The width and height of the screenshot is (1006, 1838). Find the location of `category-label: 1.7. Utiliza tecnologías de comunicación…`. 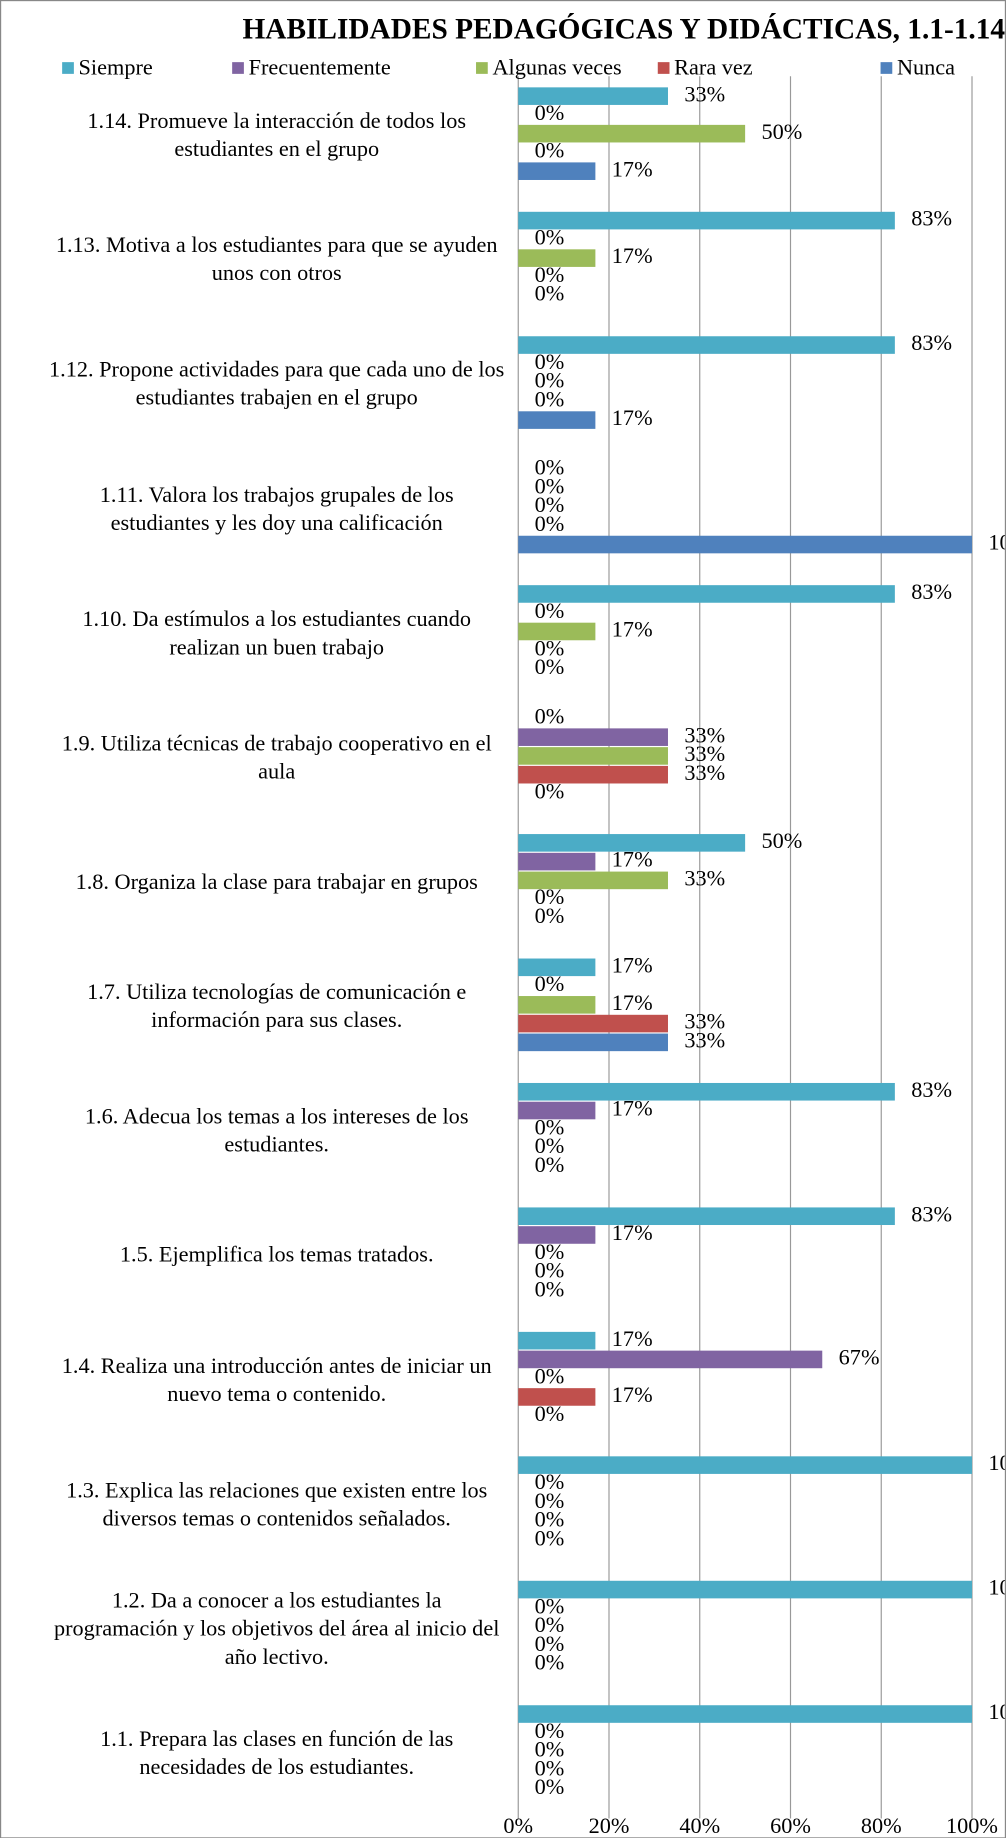

category-label: 1.7. Utiliza tecnologías de comunicación… is located at coordinates (277, 1007).